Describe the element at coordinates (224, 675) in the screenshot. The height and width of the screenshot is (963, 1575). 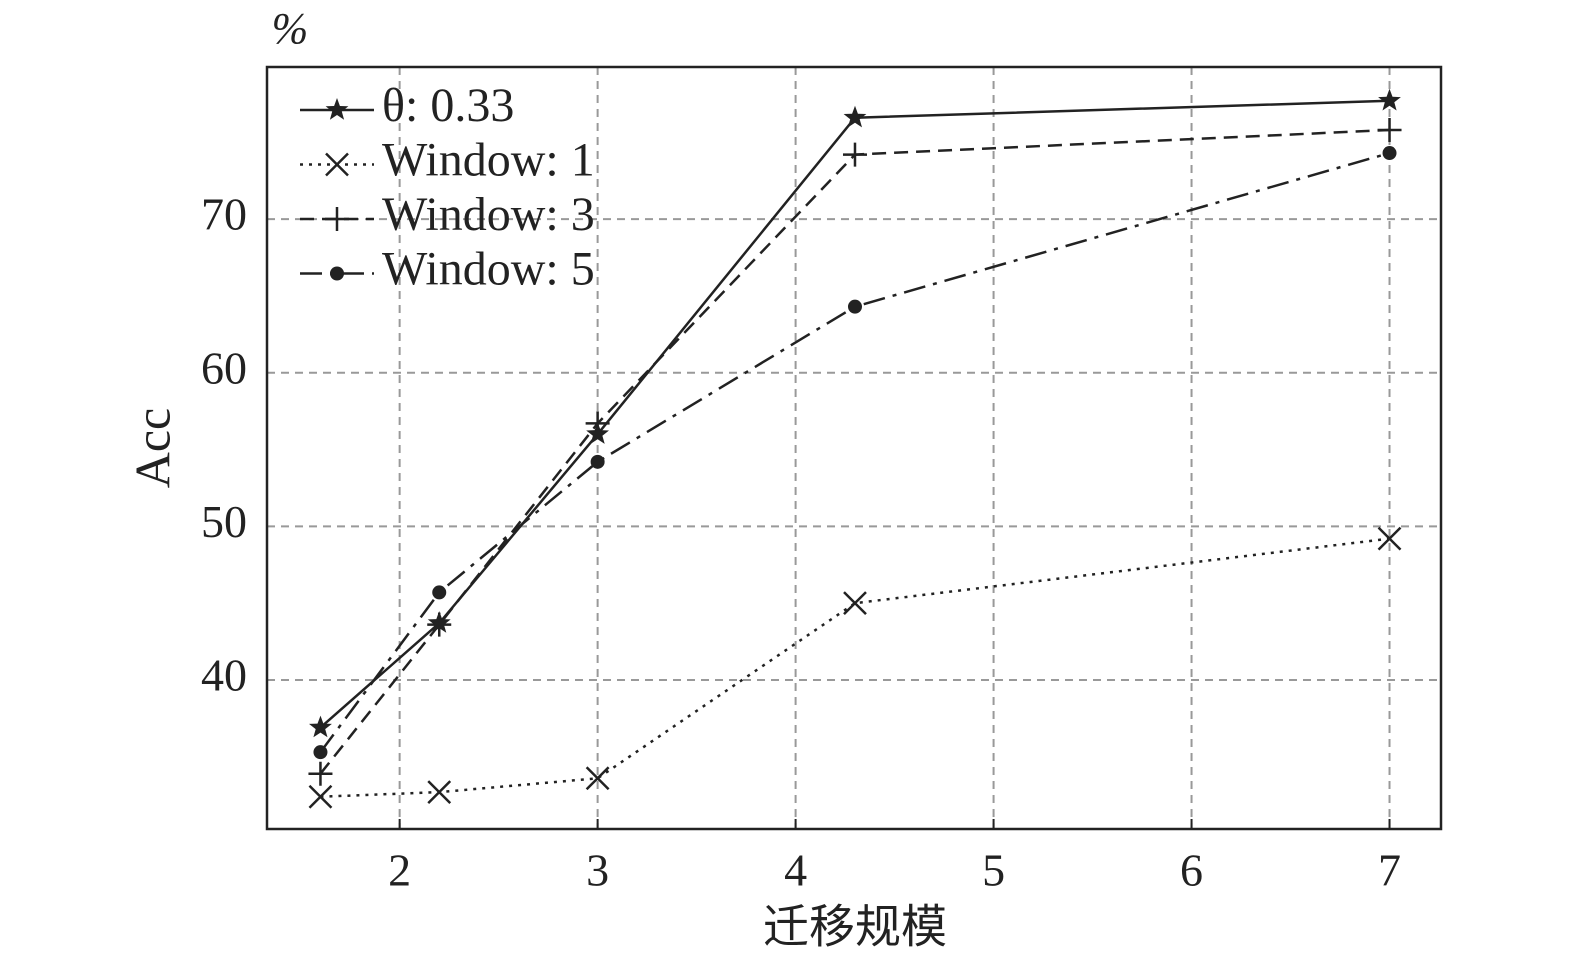
I see `y-tick-label: 40` at that location.